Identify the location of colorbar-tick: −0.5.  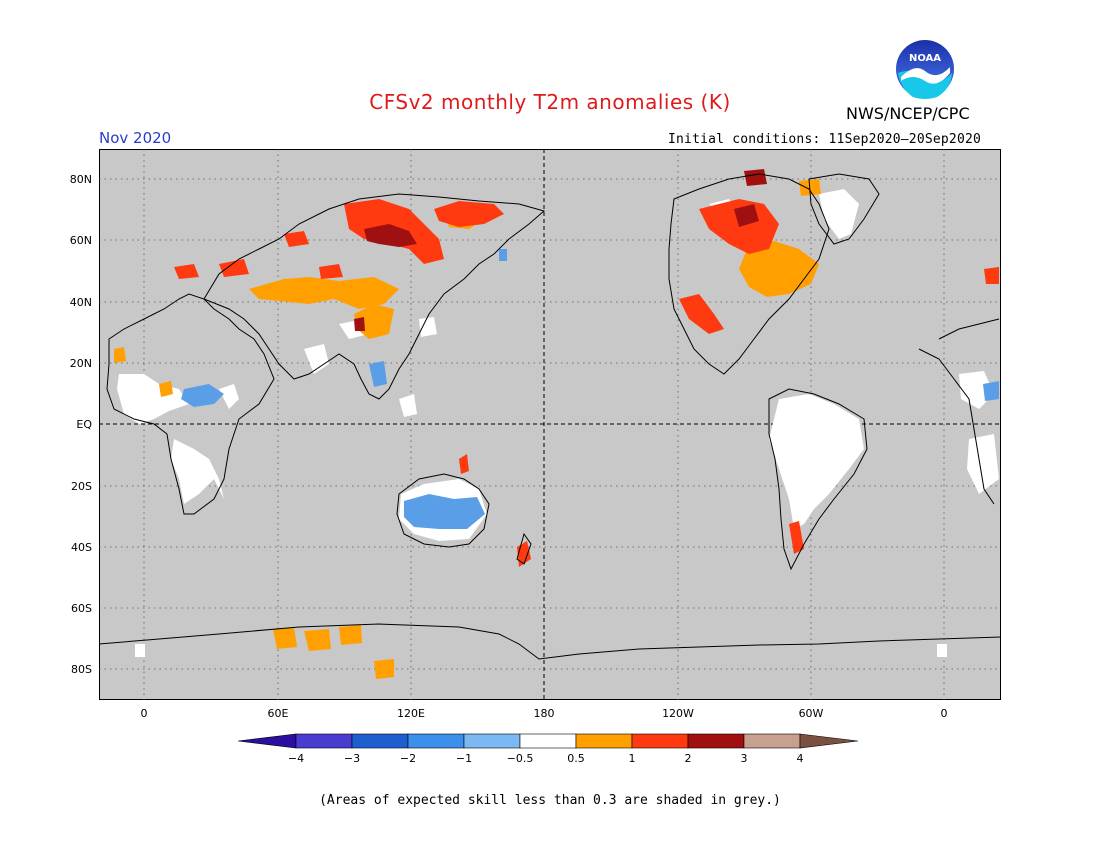
(520, 758).